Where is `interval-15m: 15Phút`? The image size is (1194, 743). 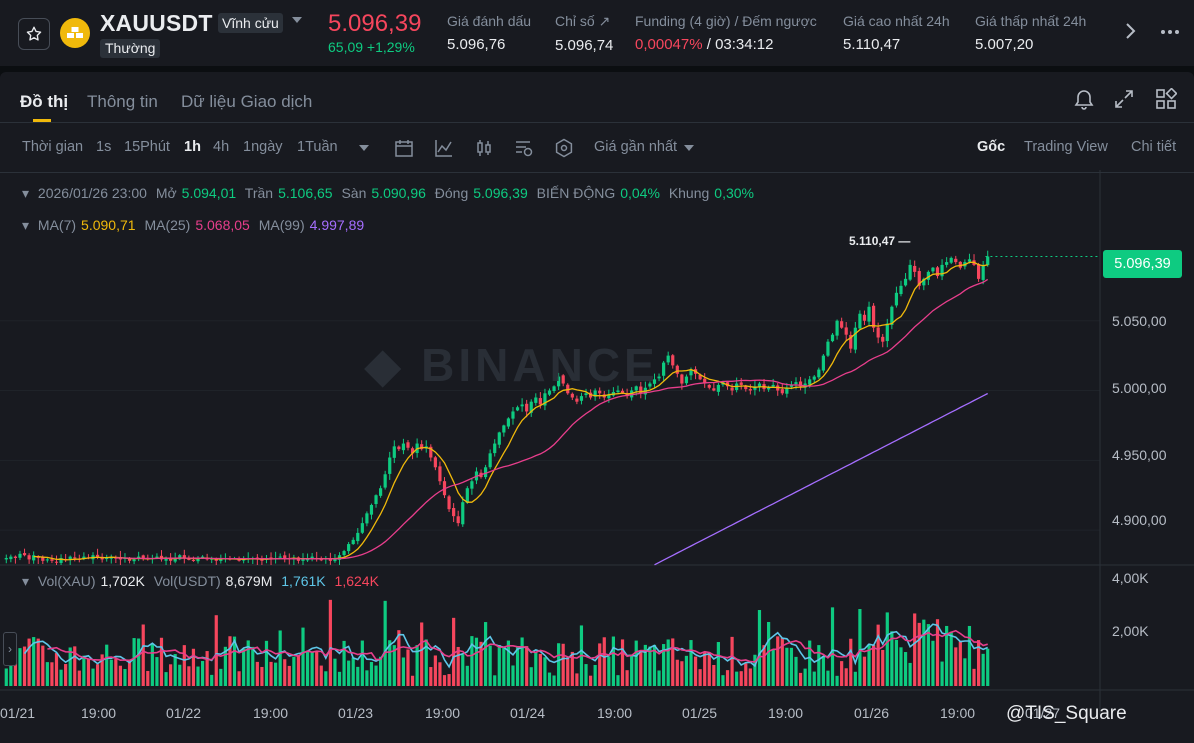
interval-15m: 15Phút is located at coordinates (147, 147).